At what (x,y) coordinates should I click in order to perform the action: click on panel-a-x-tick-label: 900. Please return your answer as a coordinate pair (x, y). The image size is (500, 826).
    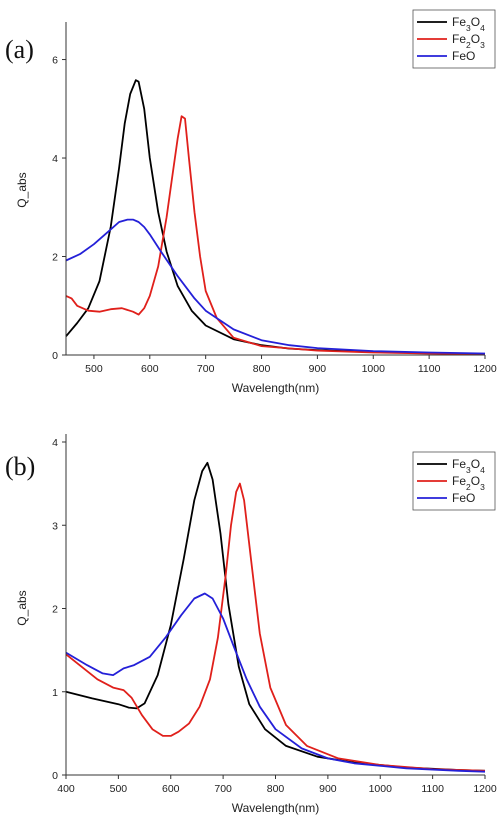
    Looking at the image, I should click on (318, 369).